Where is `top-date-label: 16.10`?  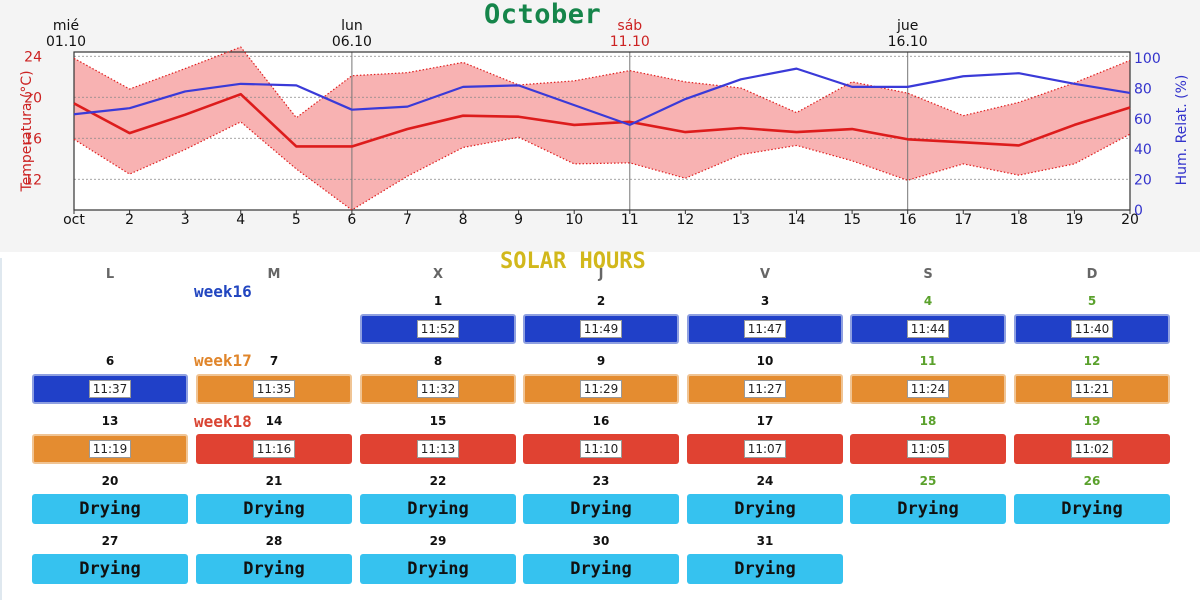
top-date-label: 16.10 is located at coordinates (908, 42).